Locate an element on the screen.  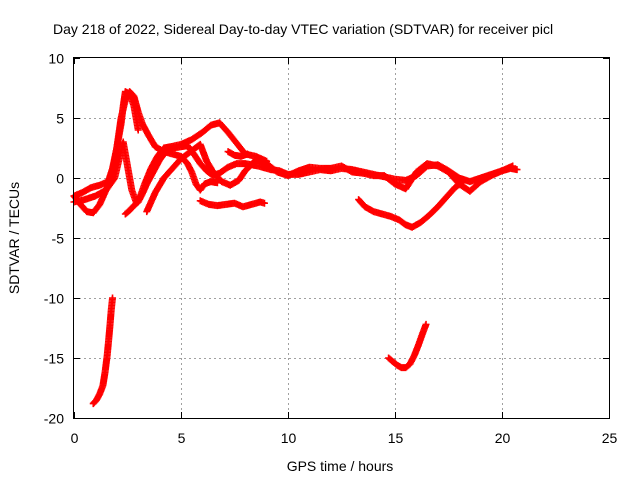
x-tick-label: 0 is located at coordinates (75, 438).